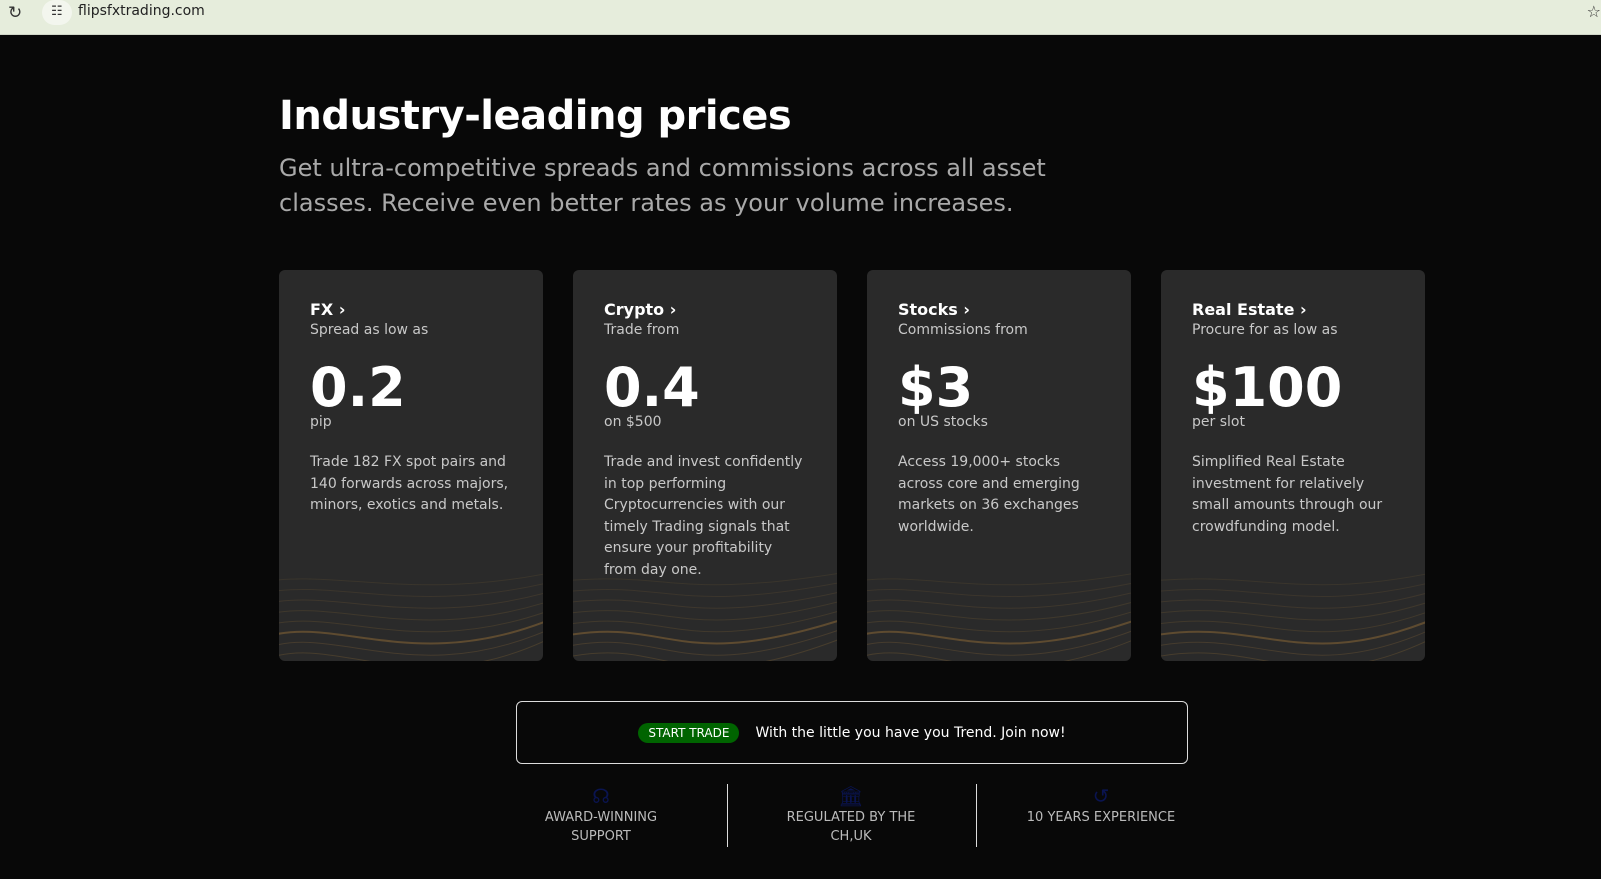 This screenshot has height=879, width=1601. What do you see at coordinates (634, 309) in the screenshot?
I see `card-title: Crypto` at bounding box center [634, 309].